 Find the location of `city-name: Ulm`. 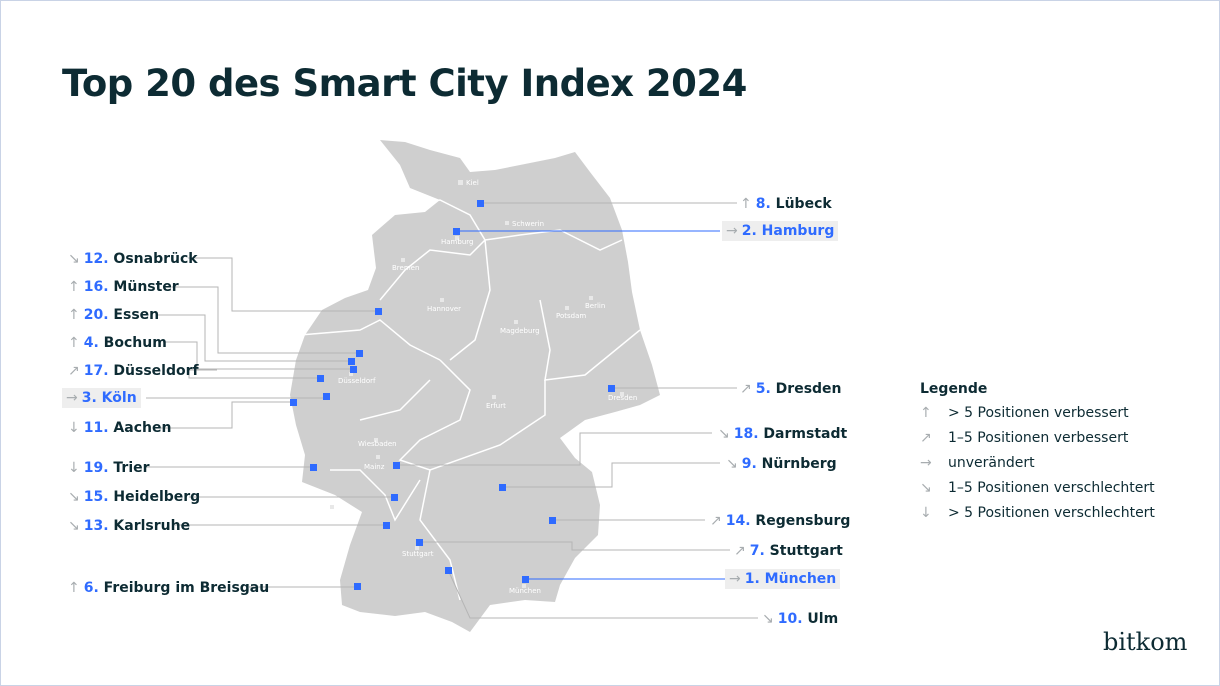

city-name: Ulm is located at coordinates (823, 619).